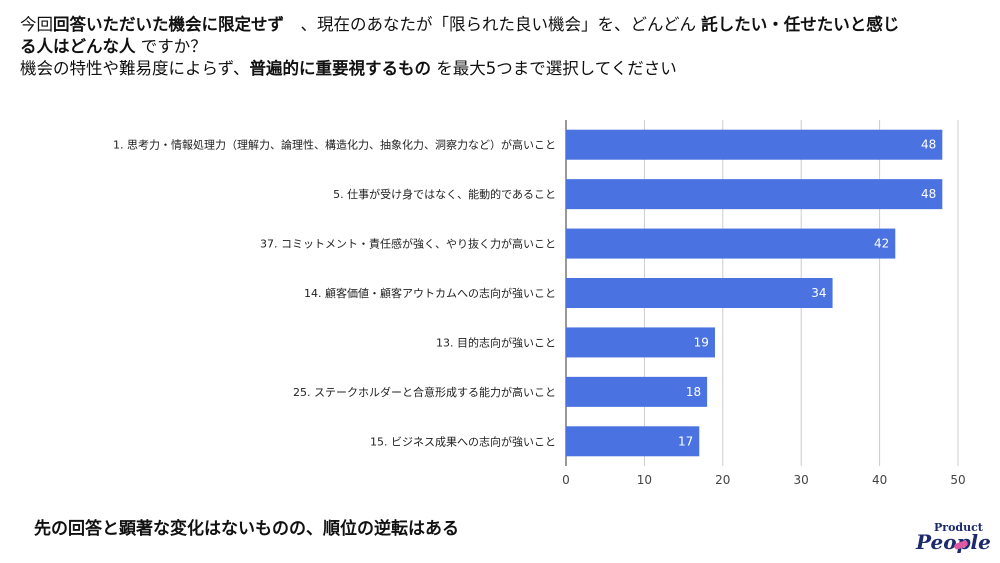  I want to click on heading-line-2: る人はどんな人 ですか？, so click(500, 47).